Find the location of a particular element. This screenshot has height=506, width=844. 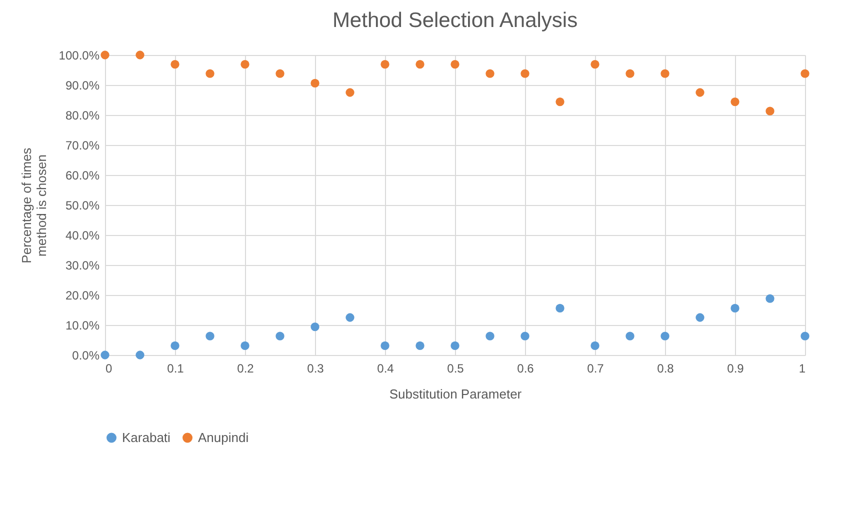

y-tick-label: 30.0% is located at coordinates (82, 265).